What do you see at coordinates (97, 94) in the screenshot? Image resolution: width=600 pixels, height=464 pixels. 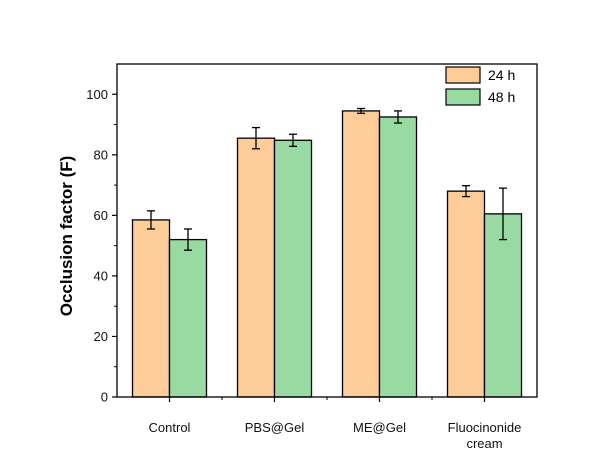 I see `y-tick-label-100: 100` at bounding box center [97, 94].